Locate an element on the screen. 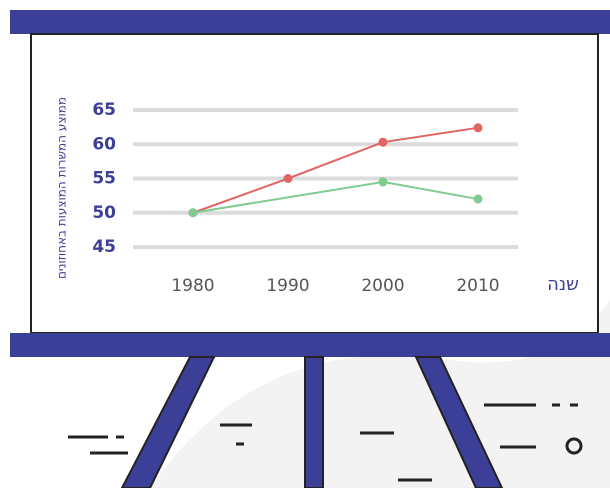  board-bottom is located at coordinates (310, 345).